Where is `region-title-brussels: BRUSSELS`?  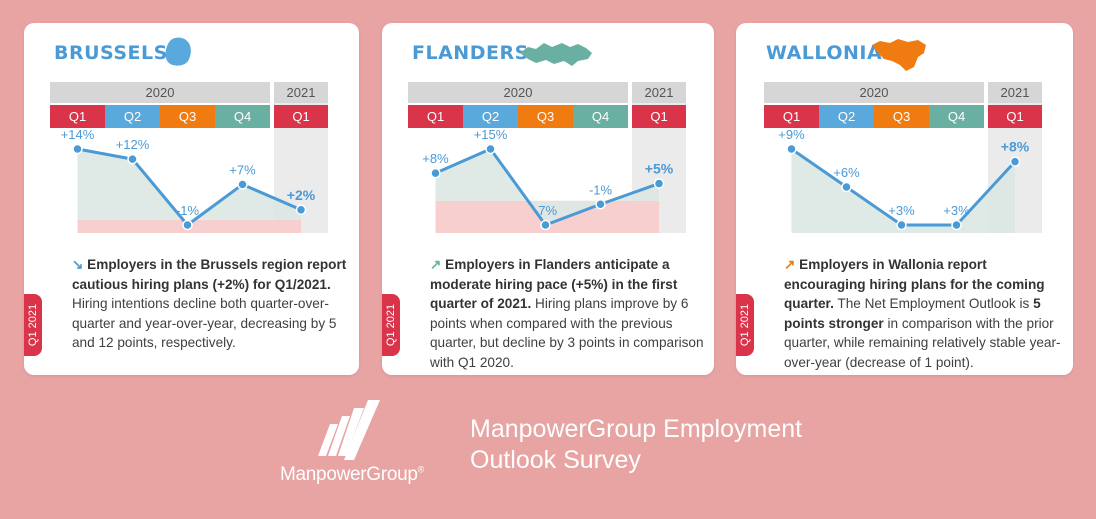 region-title-brussels: BRUSSELS is located at coordinates (111, 53).